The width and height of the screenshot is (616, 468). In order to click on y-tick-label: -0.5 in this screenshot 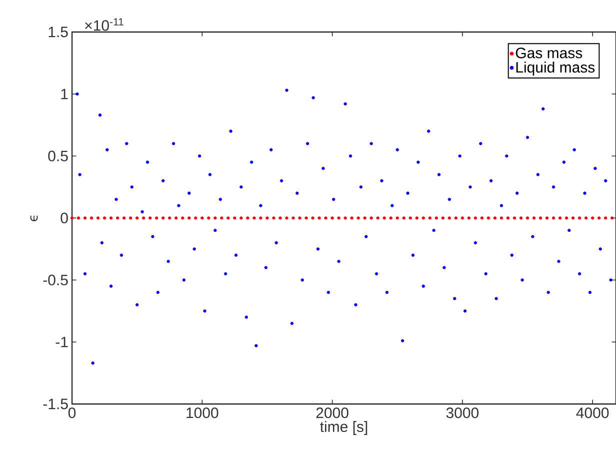, I will do `click(55, 280)`.